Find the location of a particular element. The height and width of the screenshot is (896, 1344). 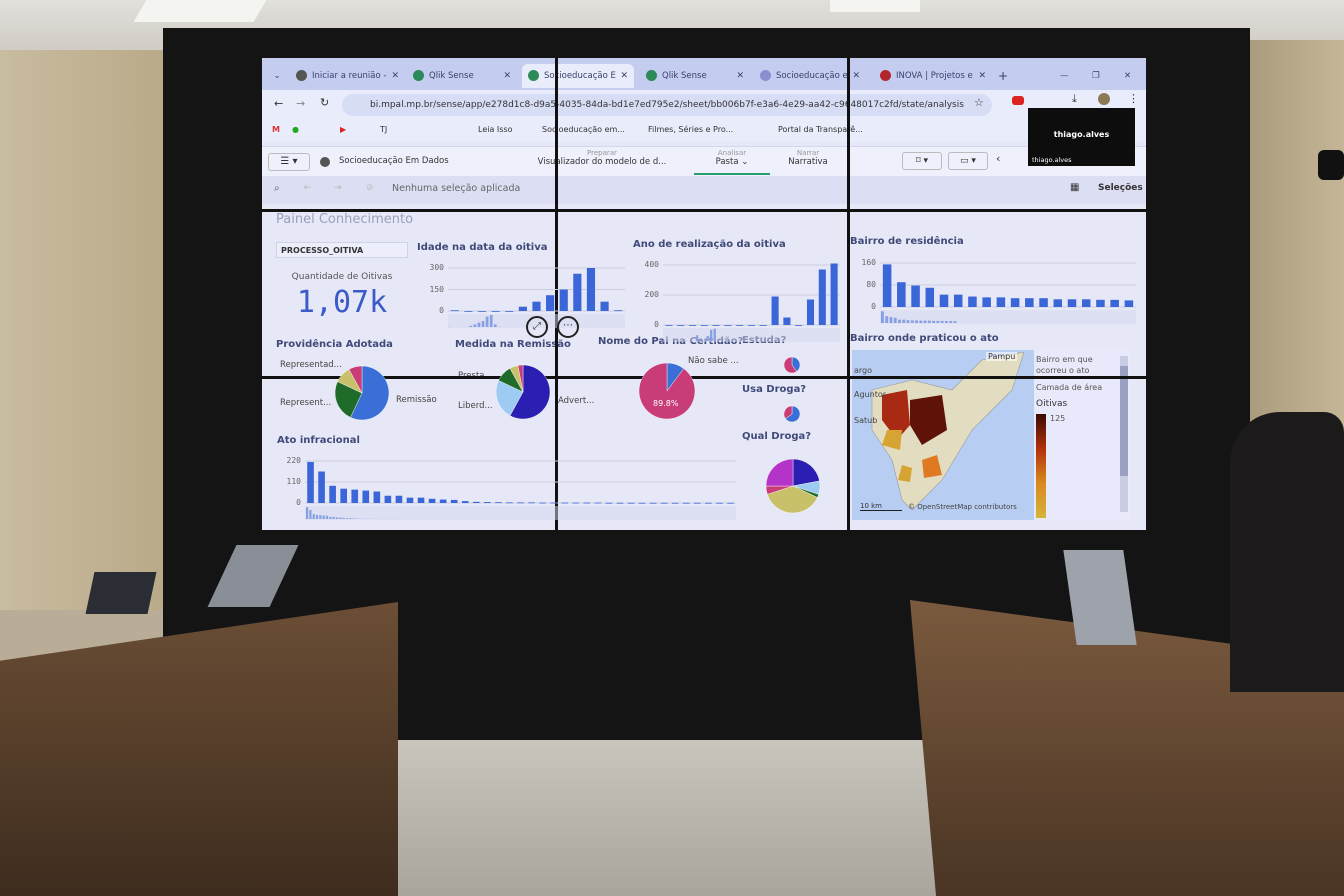

tab-search-button: ⌄ is located at coordinates (277, 76).